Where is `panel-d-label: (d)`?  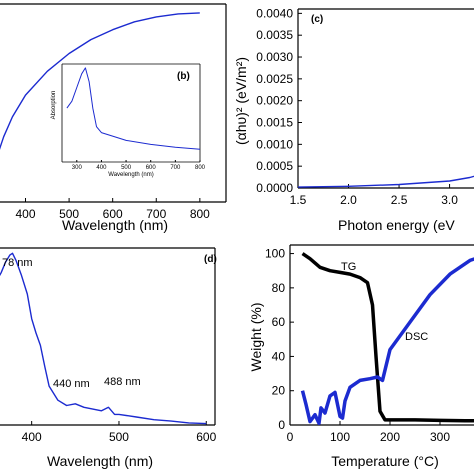
panel-d-label: (d) is located at coordinates (210, 259).